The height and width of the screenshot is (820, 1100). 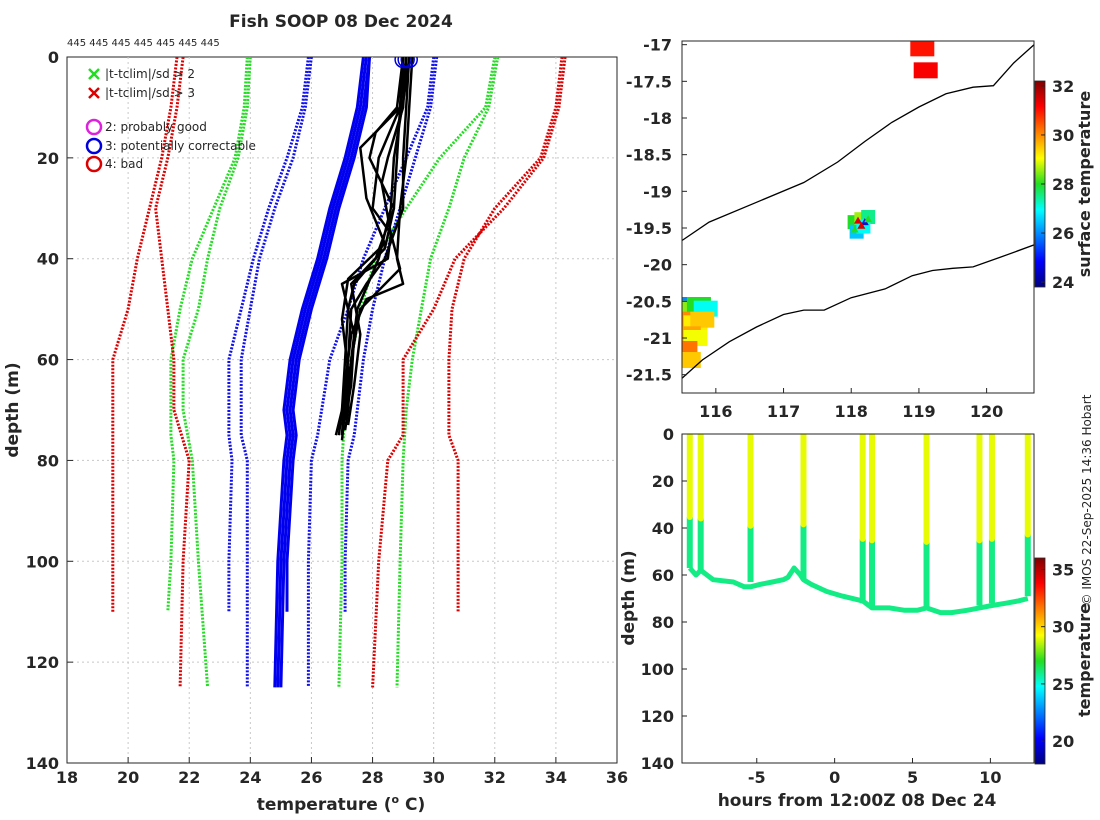 What do you see at coordinates (156, 127) in the screenshot?
I see `legend-label: 2: probably good` at bounding box center [156, 127].